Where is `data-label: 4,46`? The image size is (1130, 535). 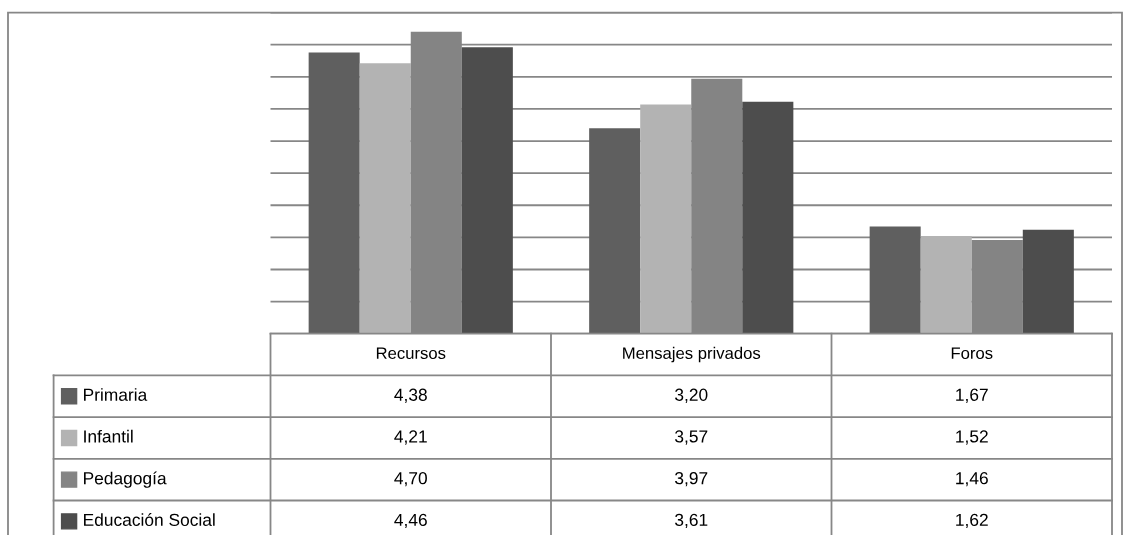
data-label: 4,46 is located at coordinates (410, 521).